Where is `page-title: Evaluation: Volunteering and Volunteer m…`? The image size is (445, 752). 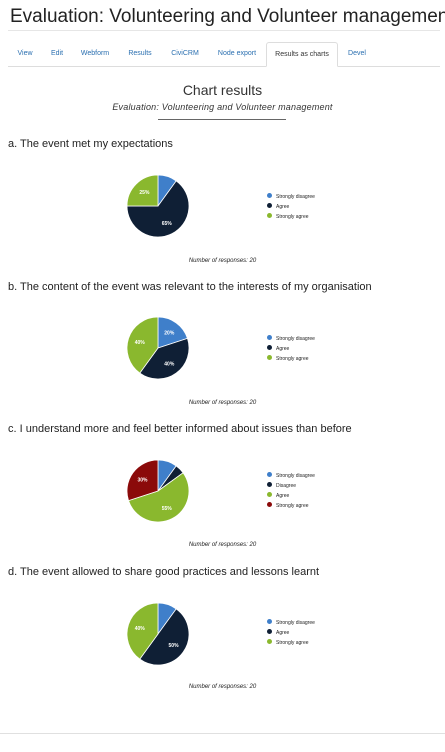
page-title: Evaluation: Volunteering and Volunteer m… is located at coordinates (227, 16).